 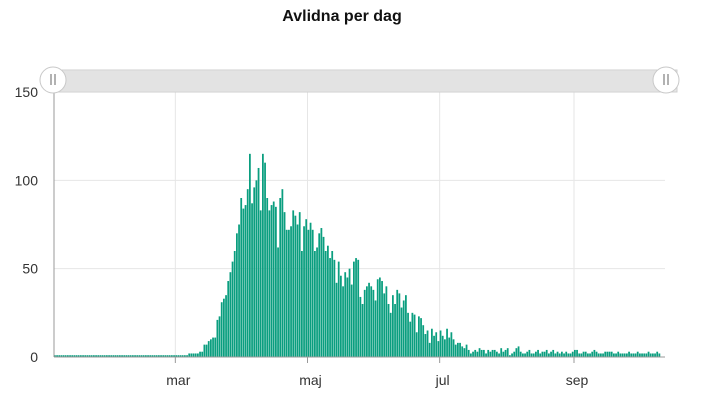 I want to click on x-tick-labels: mar maj jul sep, so click(x=377, y=380).